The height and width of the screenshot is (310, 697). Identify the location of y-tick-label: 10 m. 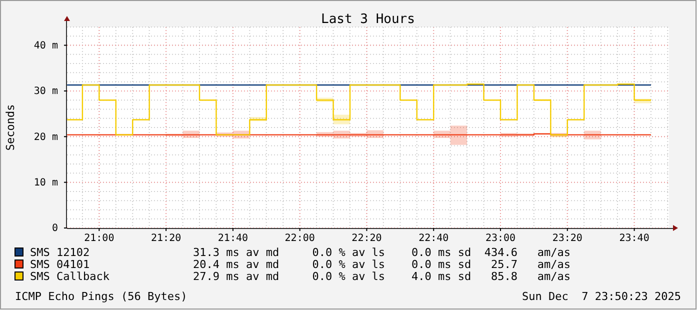
(46, 183).